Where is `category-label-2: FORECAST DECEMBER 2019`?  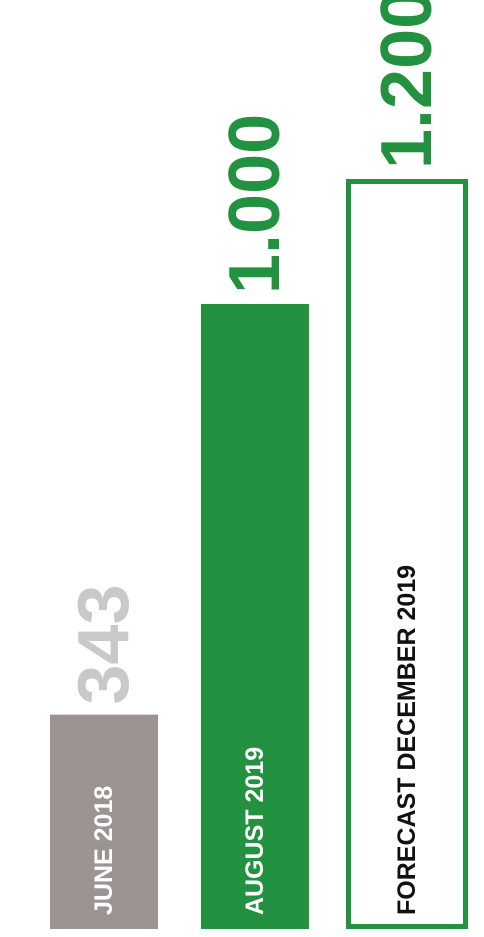 category-label-2: FORECAST DECEMBER 2019 is located at coordinates (407, 740).